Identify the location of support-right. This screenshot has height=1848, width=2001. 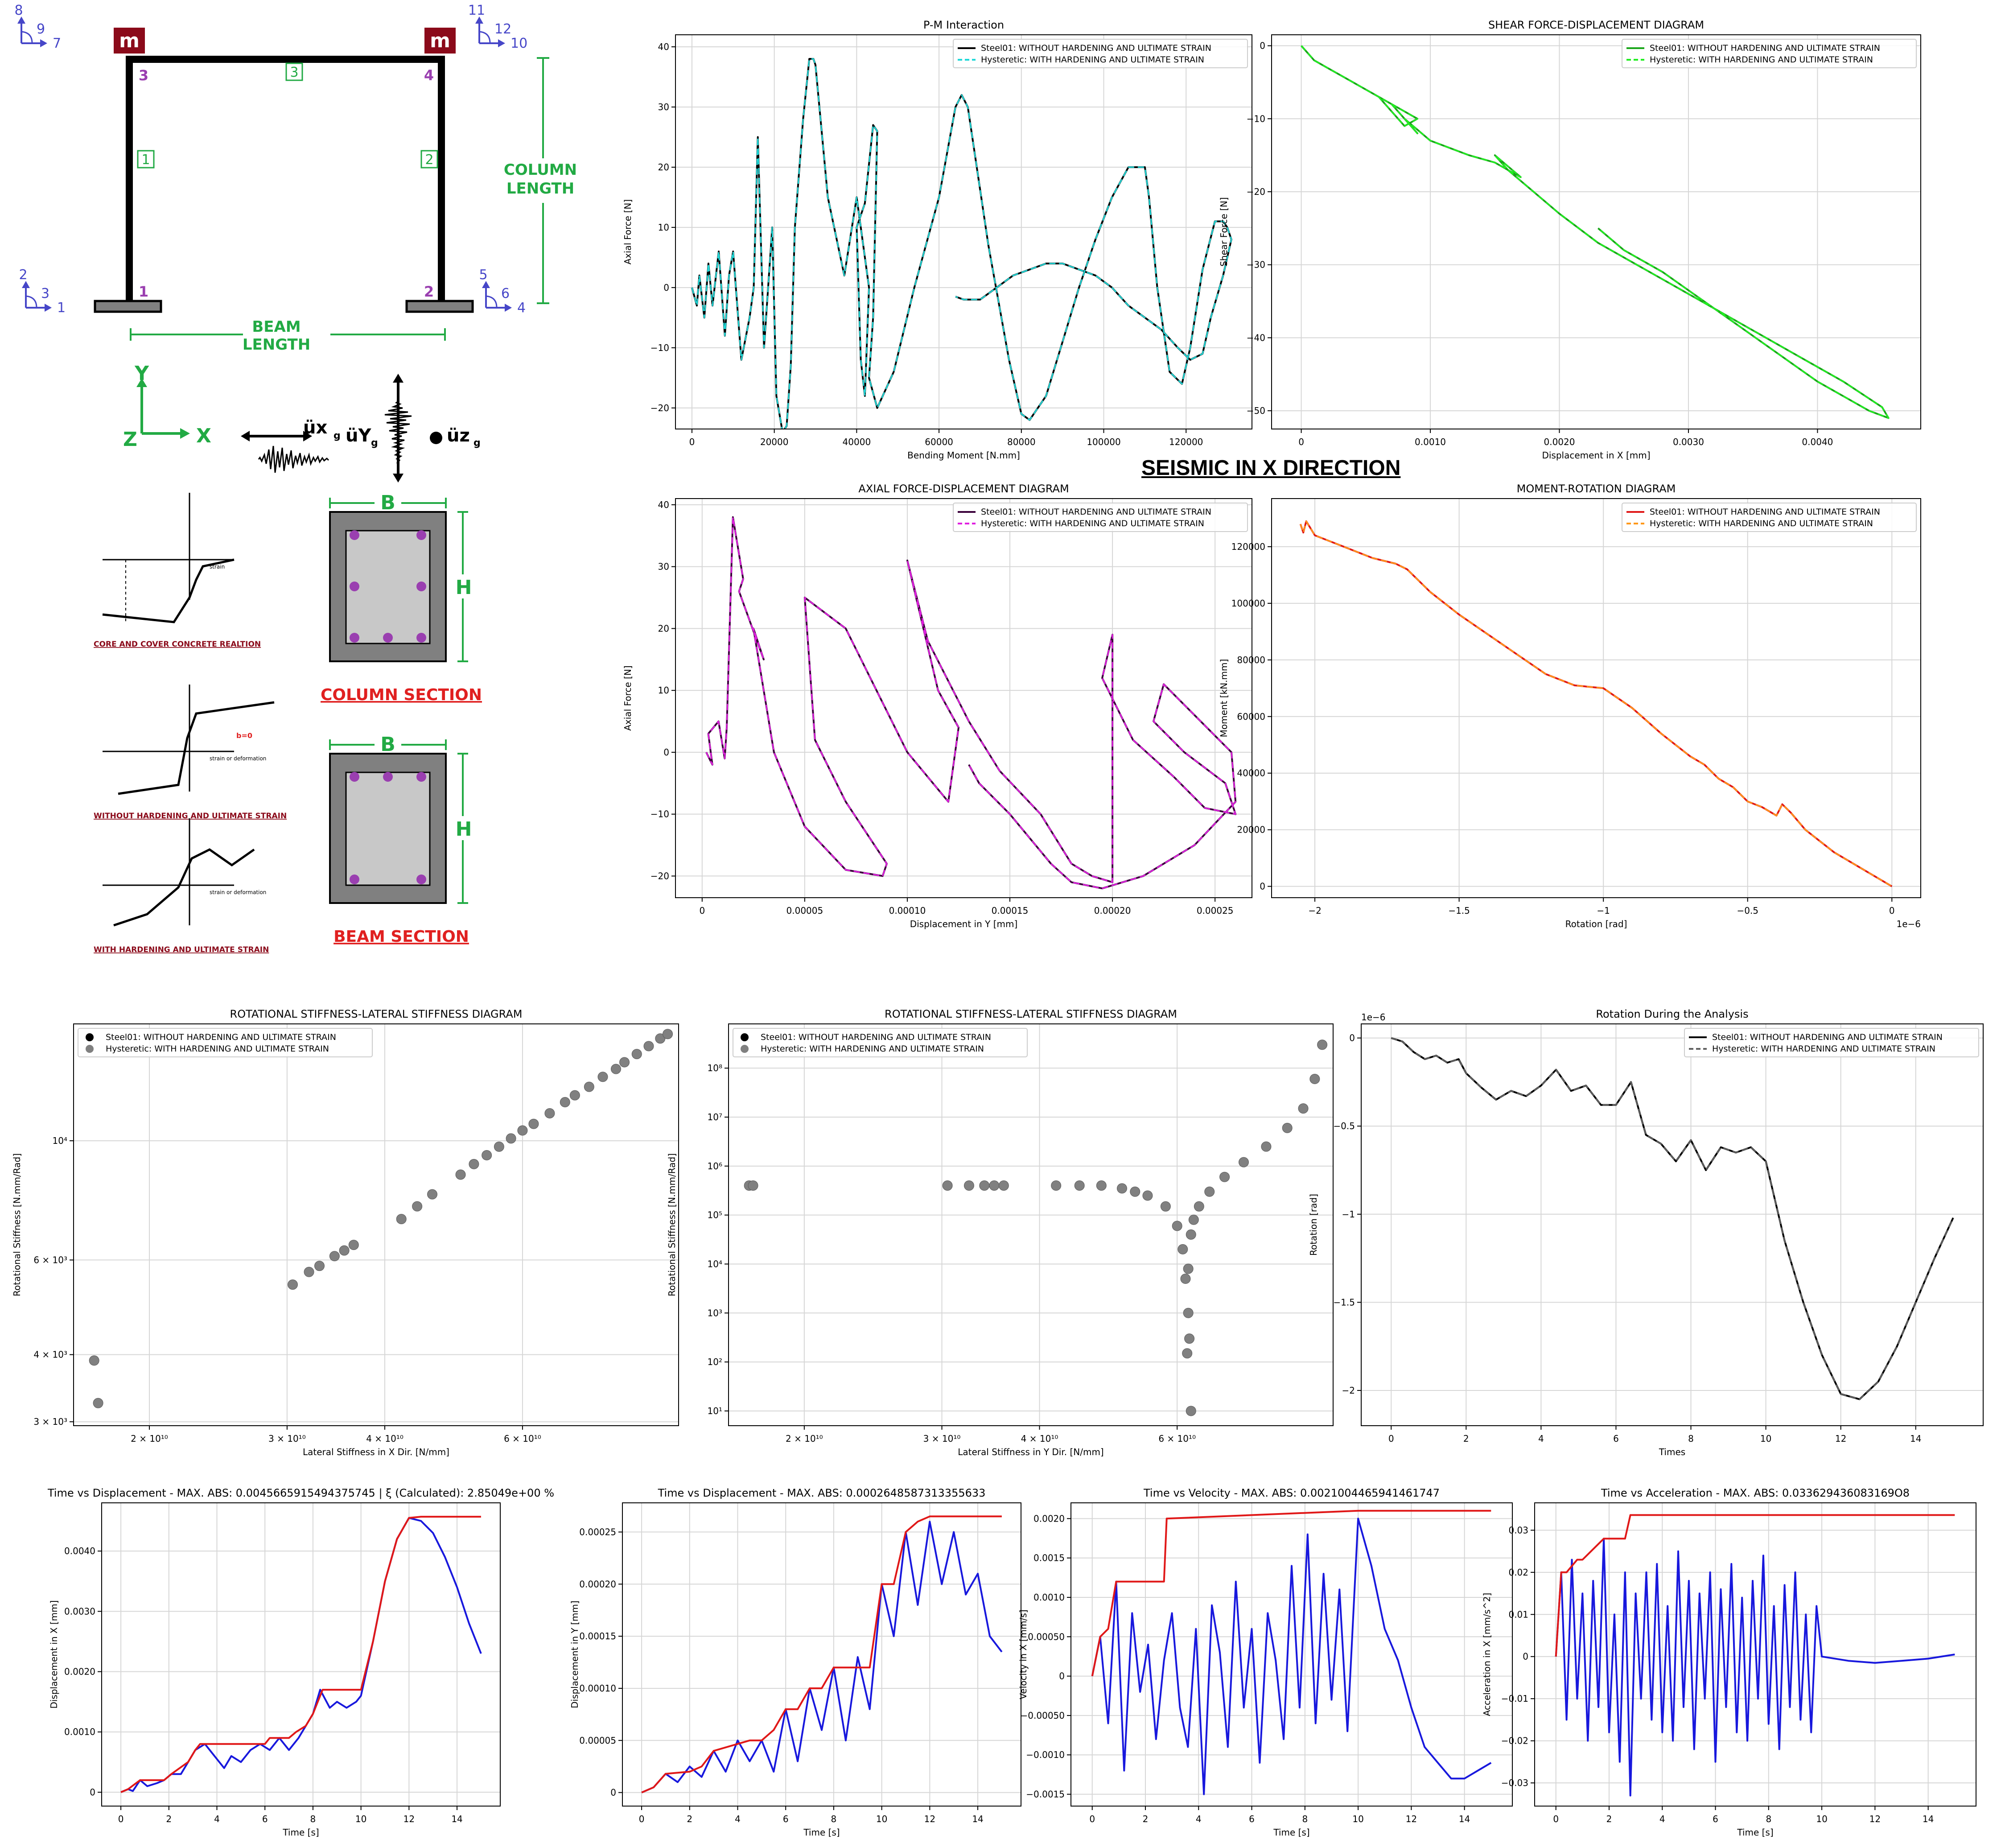
(439, 306).